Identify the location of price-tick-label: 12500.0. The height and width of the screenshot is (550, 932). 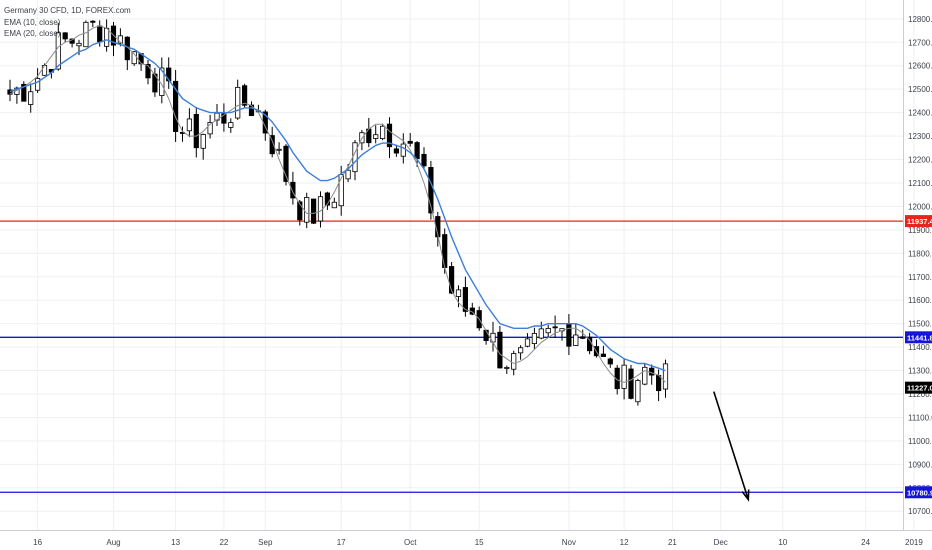
(920, 89).